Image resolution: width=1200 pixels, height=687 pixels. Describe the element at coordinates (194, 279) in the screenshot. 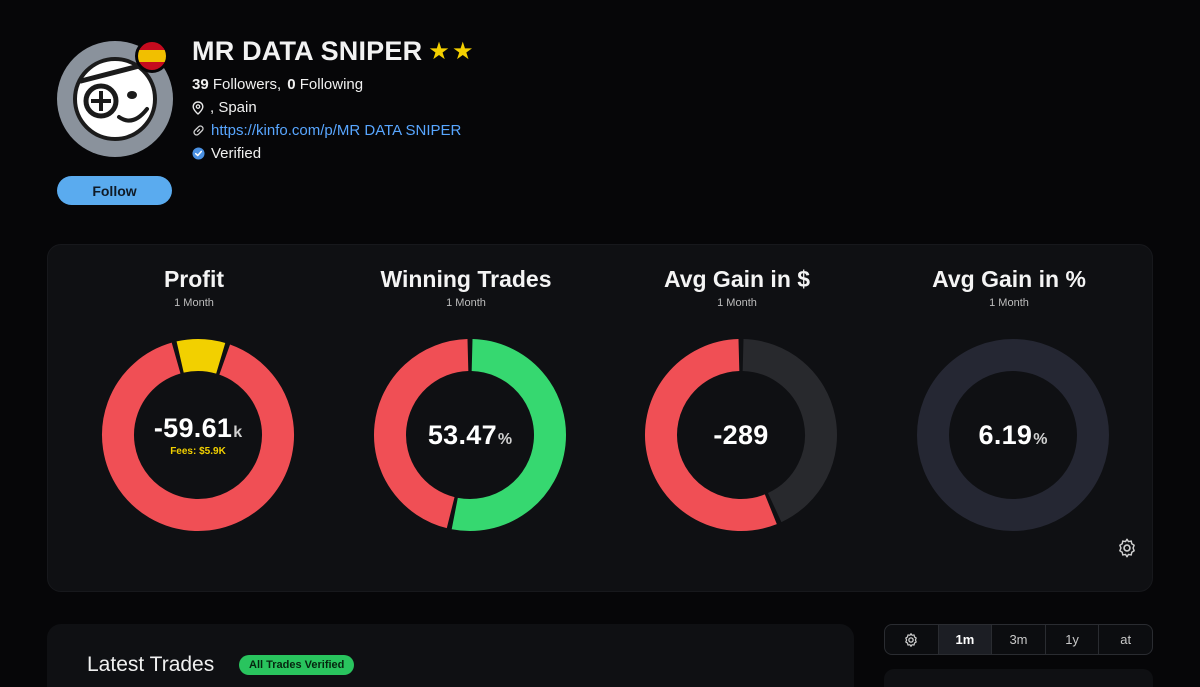

I see `stat-title: Profit` at that location.